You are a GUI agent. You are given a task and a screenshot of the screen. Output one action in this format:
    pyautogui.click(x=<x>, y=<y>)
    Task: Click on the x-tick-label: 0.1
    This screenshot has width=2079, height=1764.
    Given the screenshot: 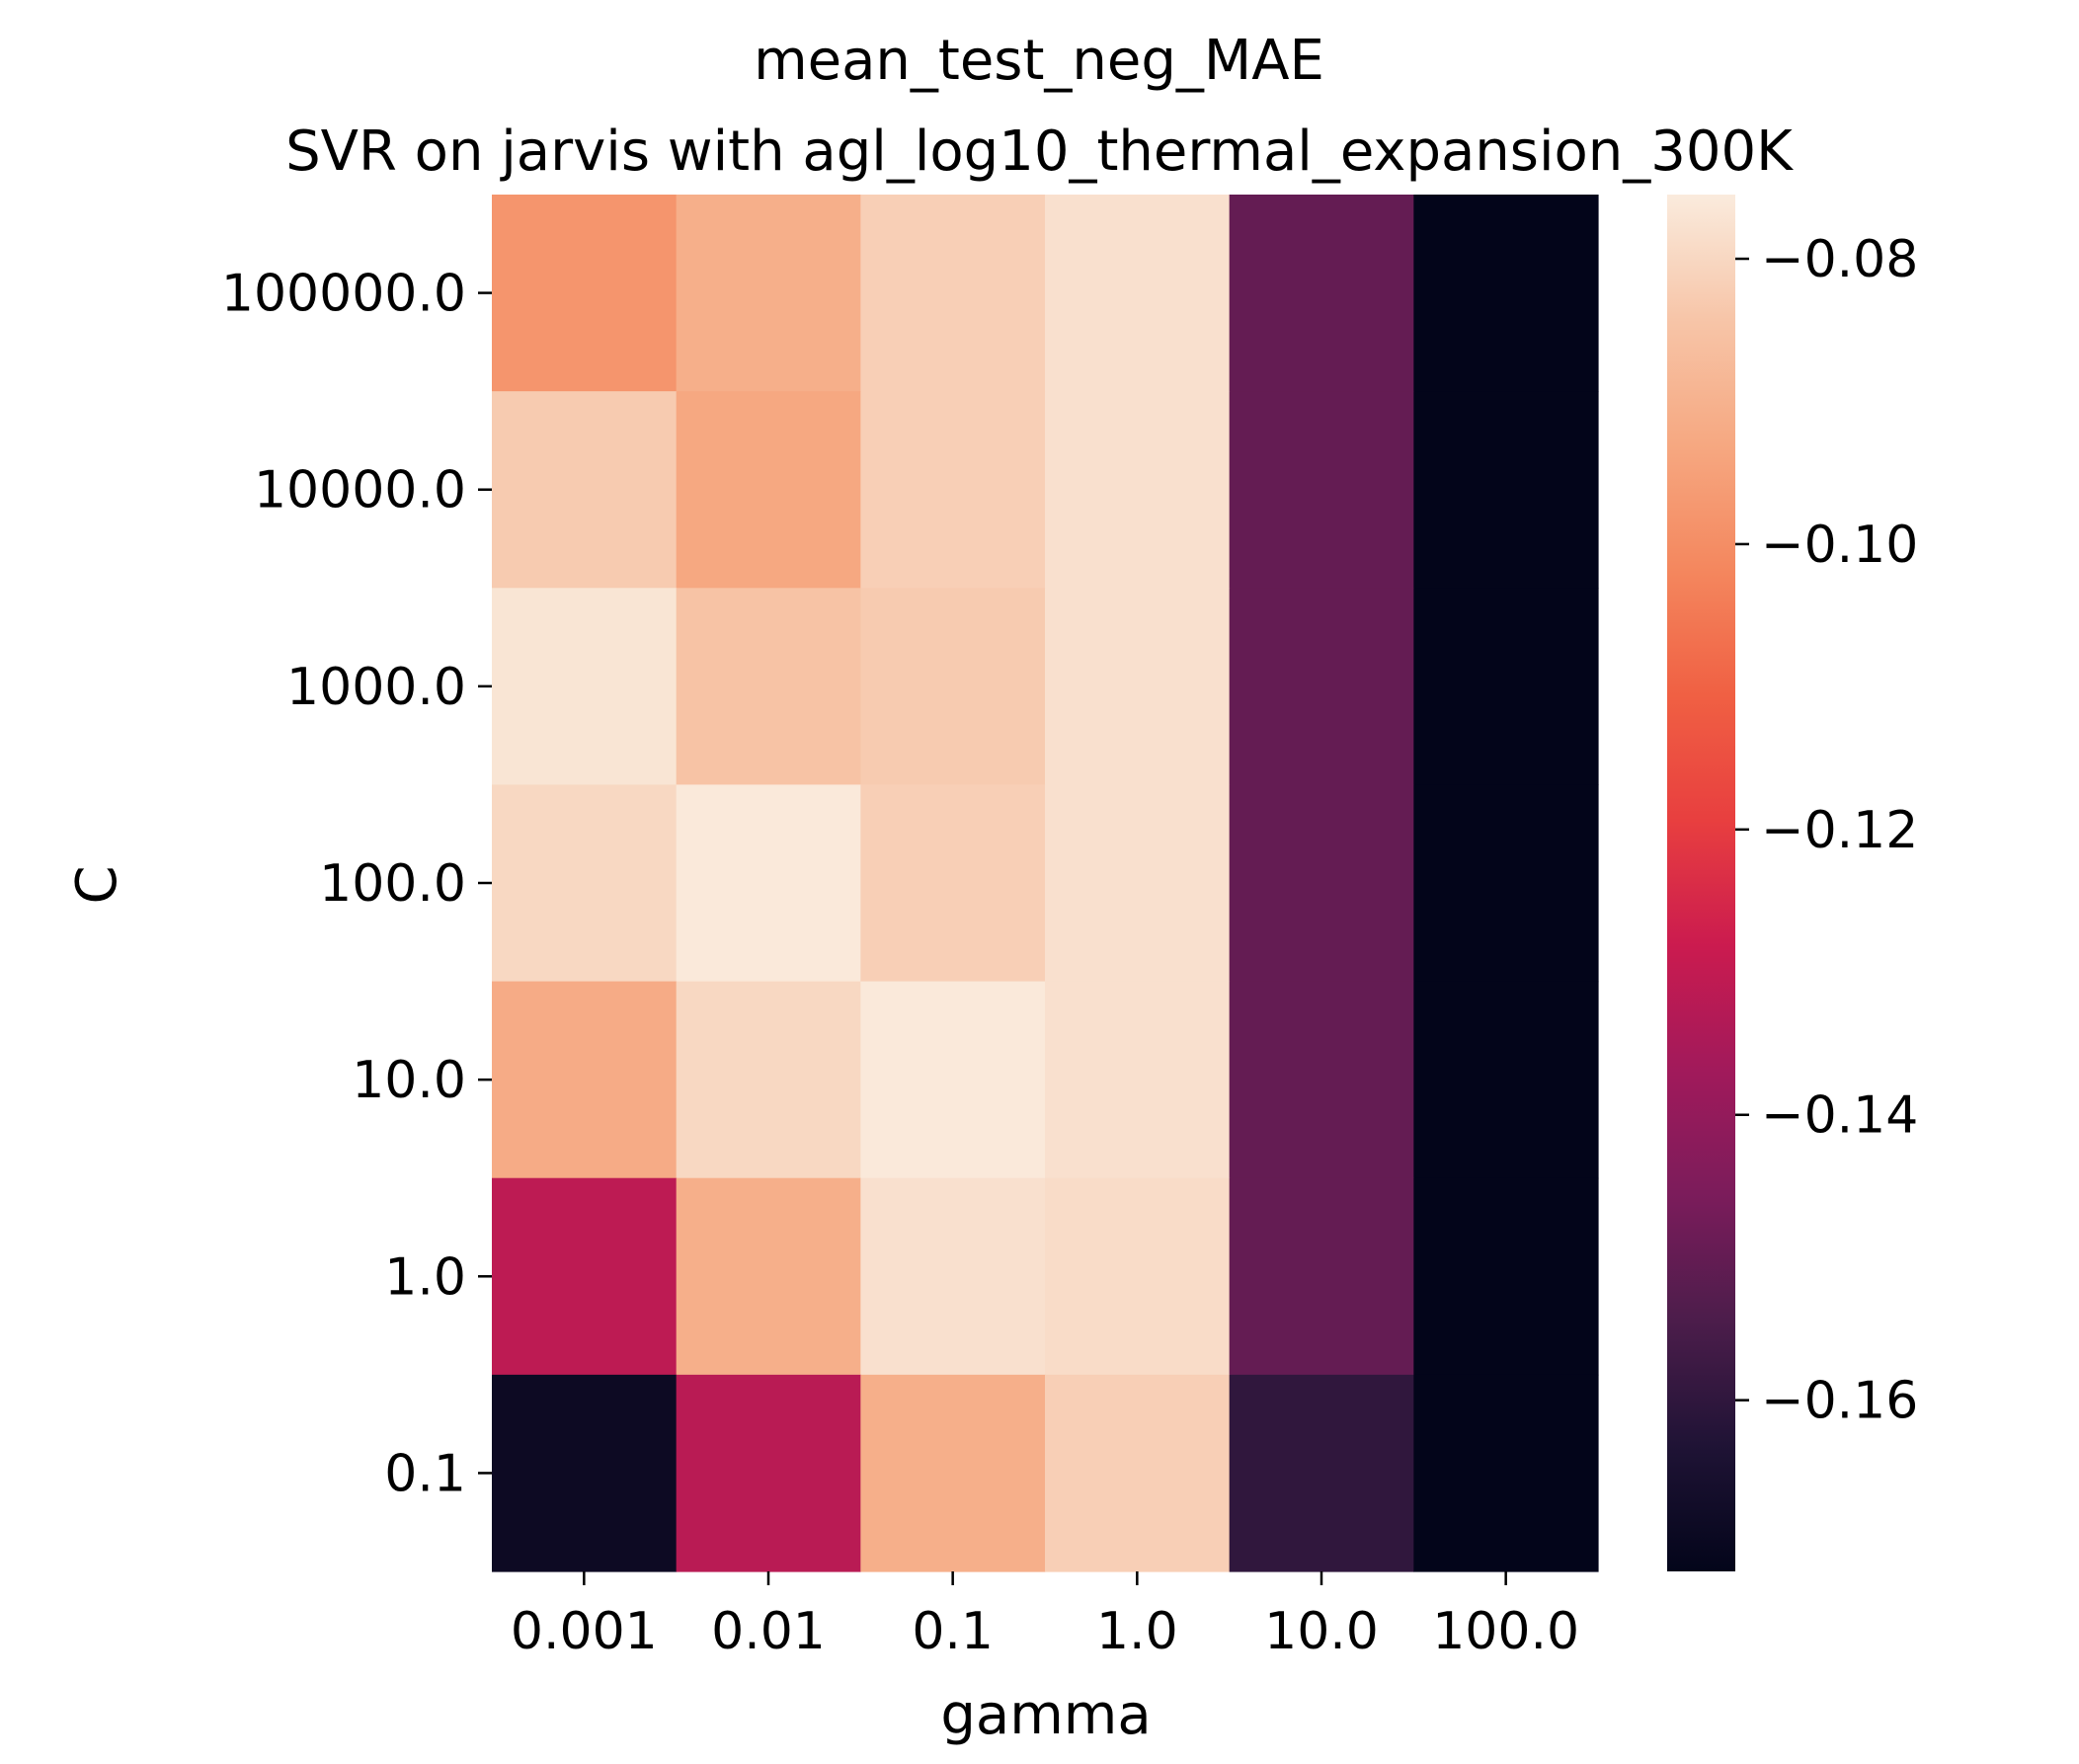 What is the action you would take?
    pyautogui.click(x=953, y=1631)
    